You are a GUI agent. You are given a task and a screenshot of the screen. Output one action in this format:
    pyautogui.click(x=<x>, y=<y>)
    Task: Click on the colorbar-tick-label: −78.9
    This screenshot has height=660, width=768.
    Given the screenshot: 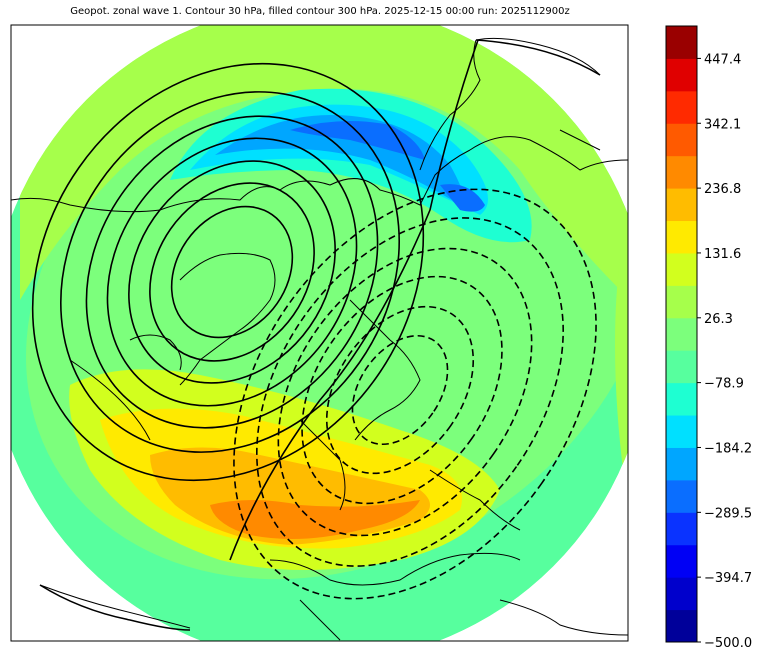 What is the action you would take?
    pyautogui.click(x=724, y=384)
    